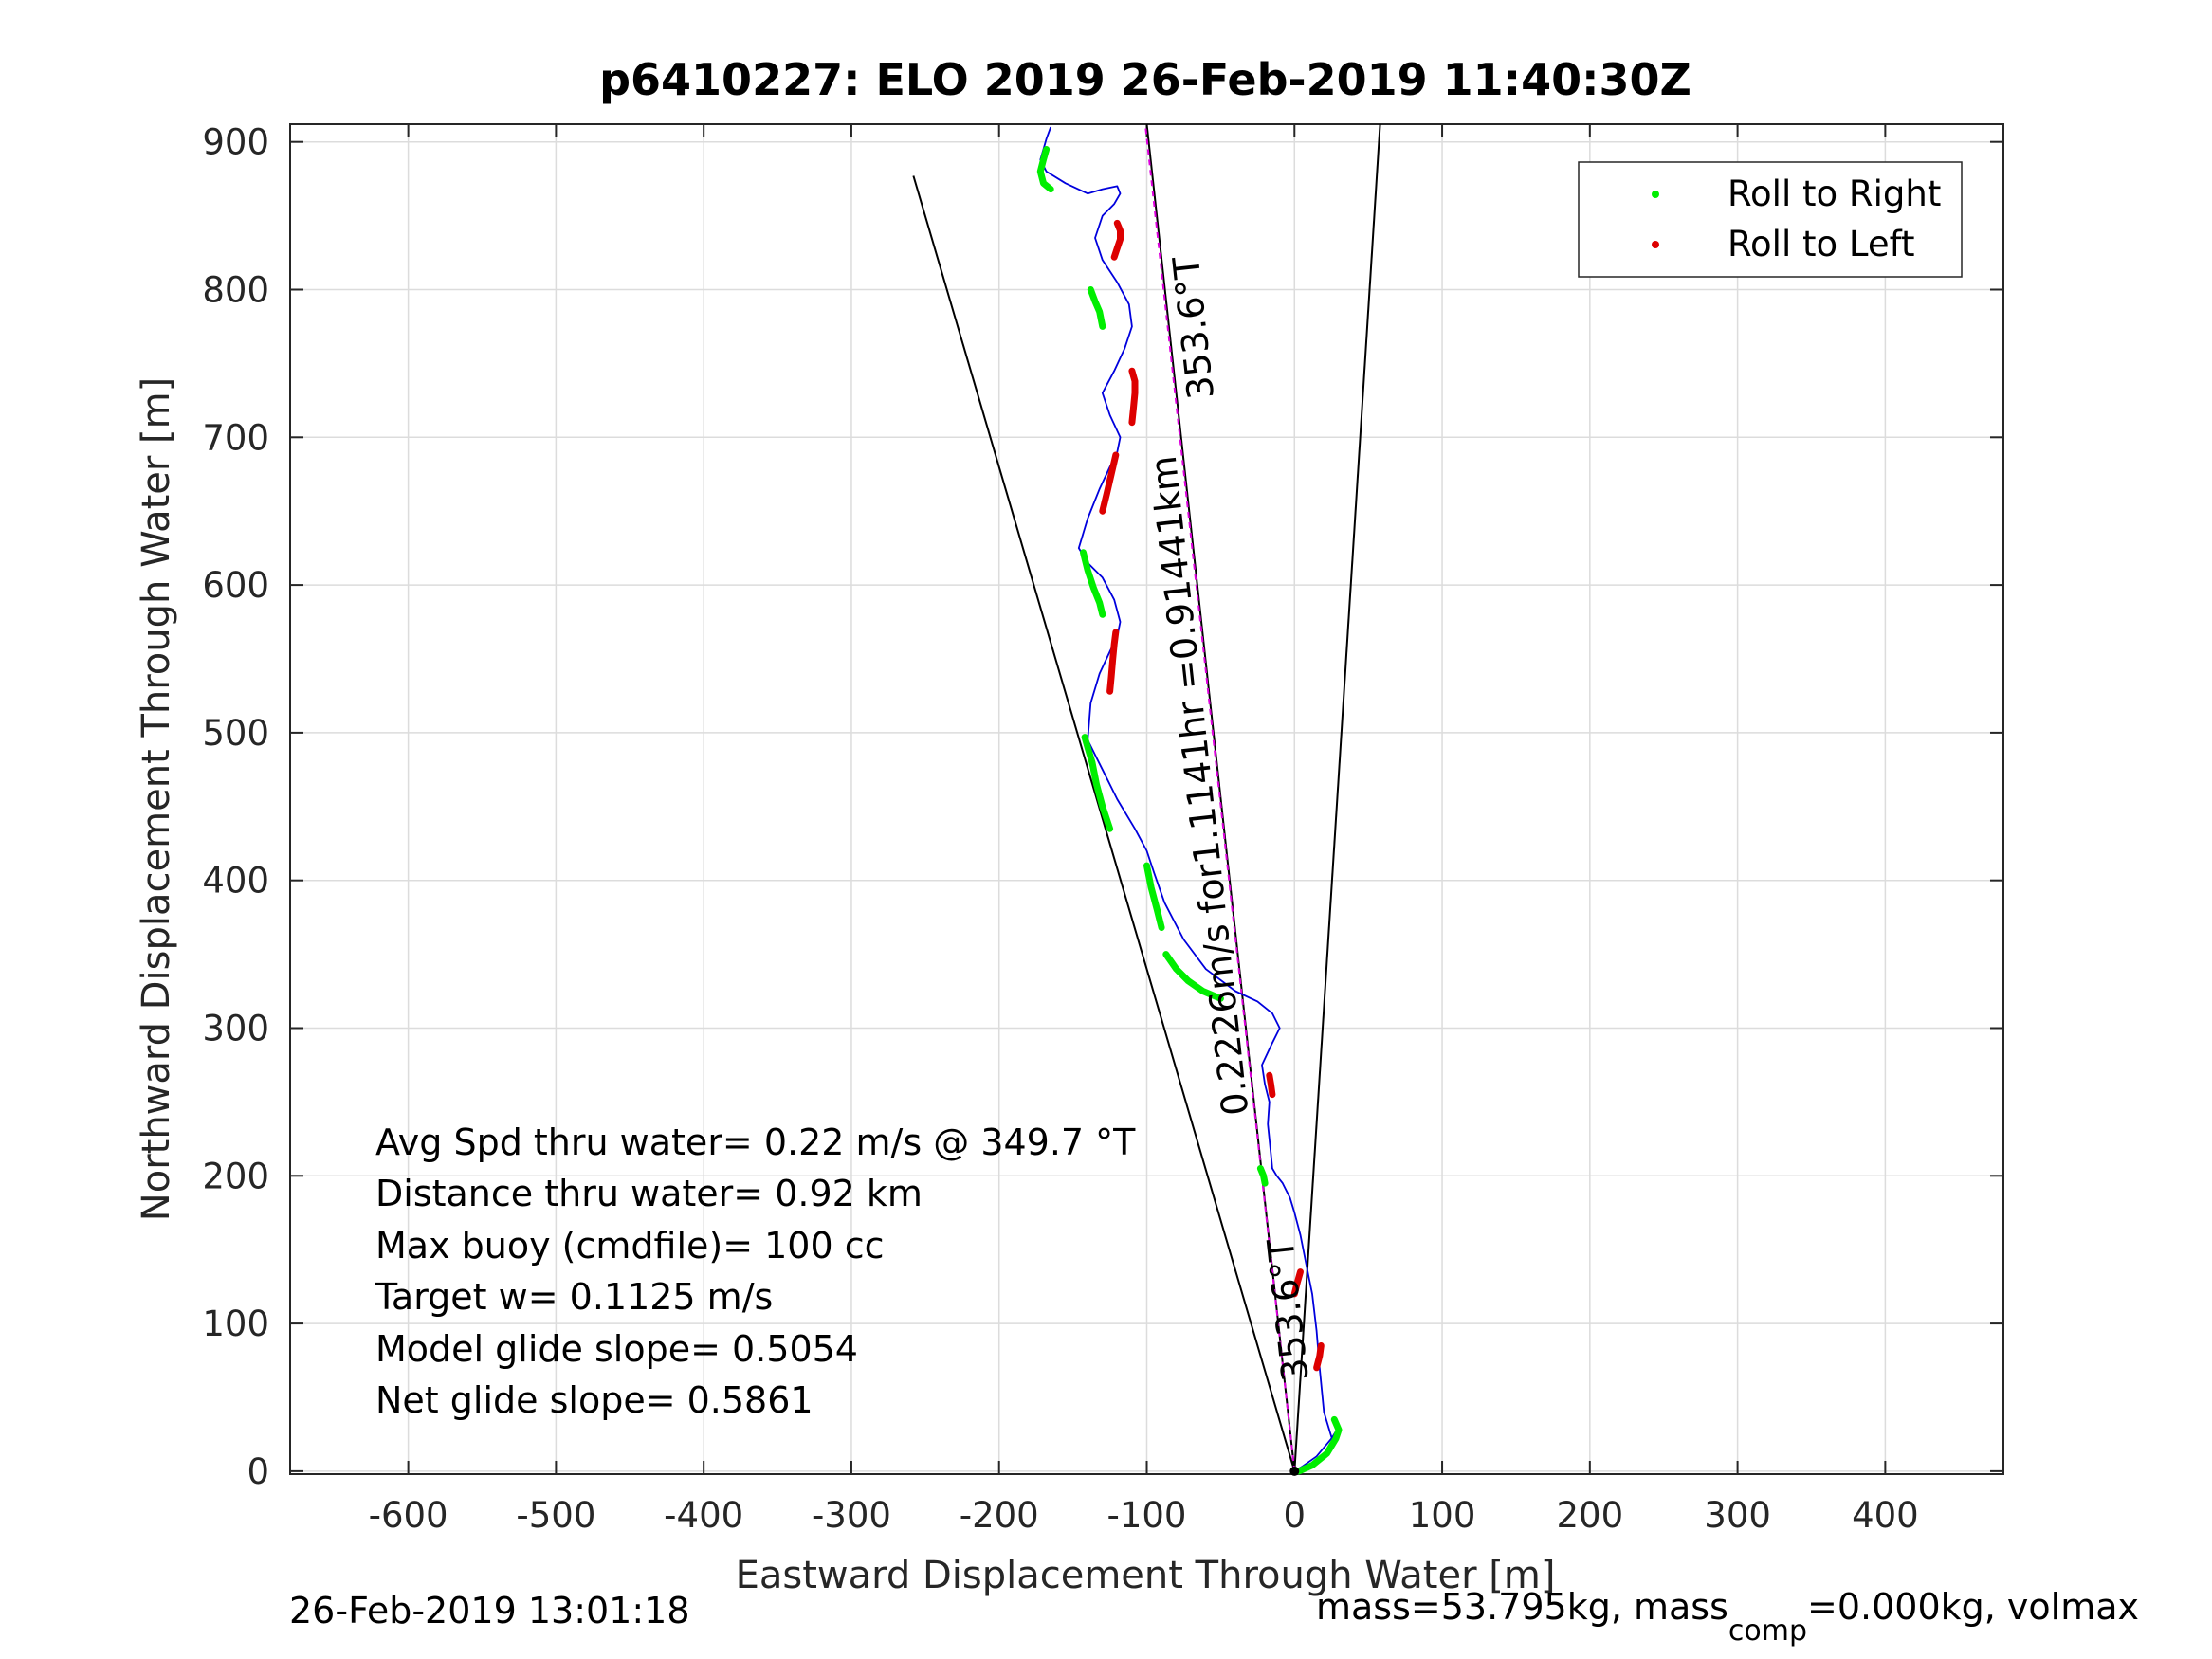  Describe the element at coordinates (703, 1515) in the screenshot. I see `x-tick-label: -400` at that location.